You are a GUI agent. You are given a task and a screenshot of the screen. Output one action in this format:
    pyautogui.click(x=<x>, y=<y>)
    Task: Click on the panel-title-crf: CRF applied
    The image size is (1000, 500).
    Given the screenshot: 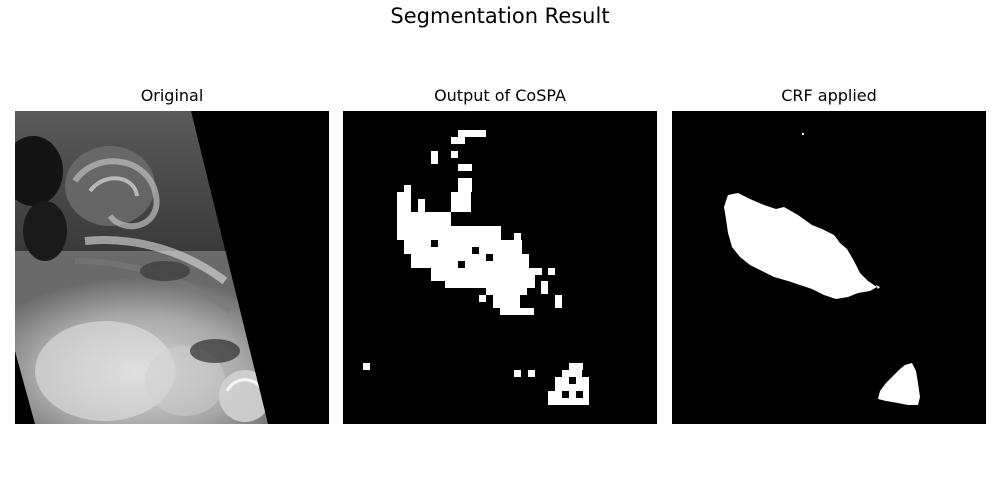 What is the action you would take?
    pyautogui.click(x=829, y=95)
    